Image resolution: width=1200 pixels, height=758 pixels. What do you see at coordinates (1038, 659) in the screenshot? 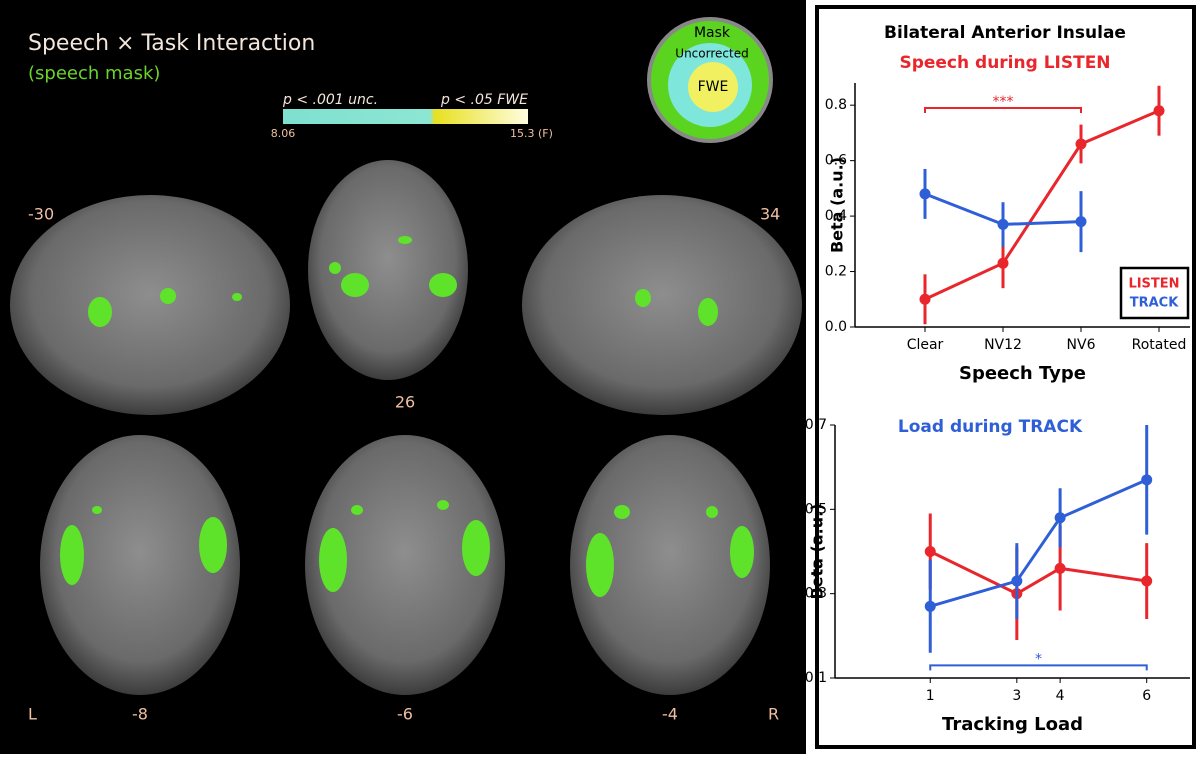
I see `significance-label: *` at bounding box center [1038, 659].